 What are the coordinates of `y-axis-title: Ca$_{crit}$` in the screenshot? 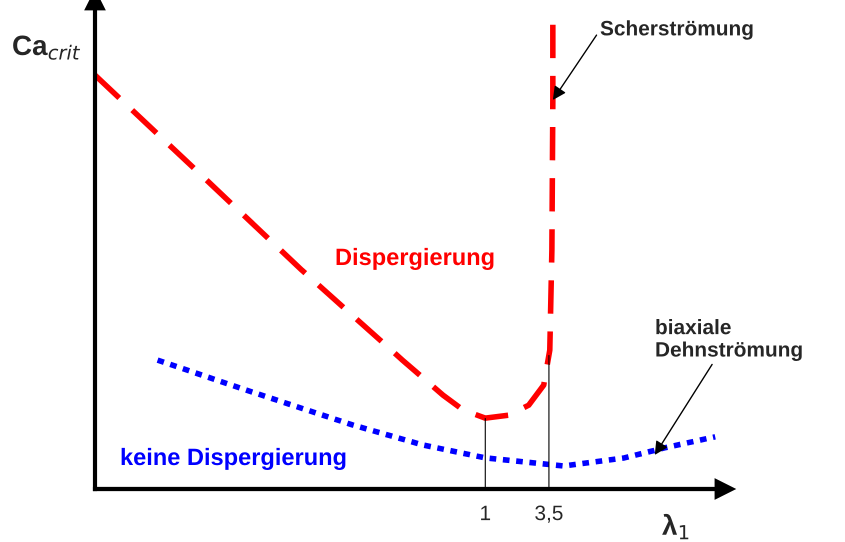 It's located at (46, 48).